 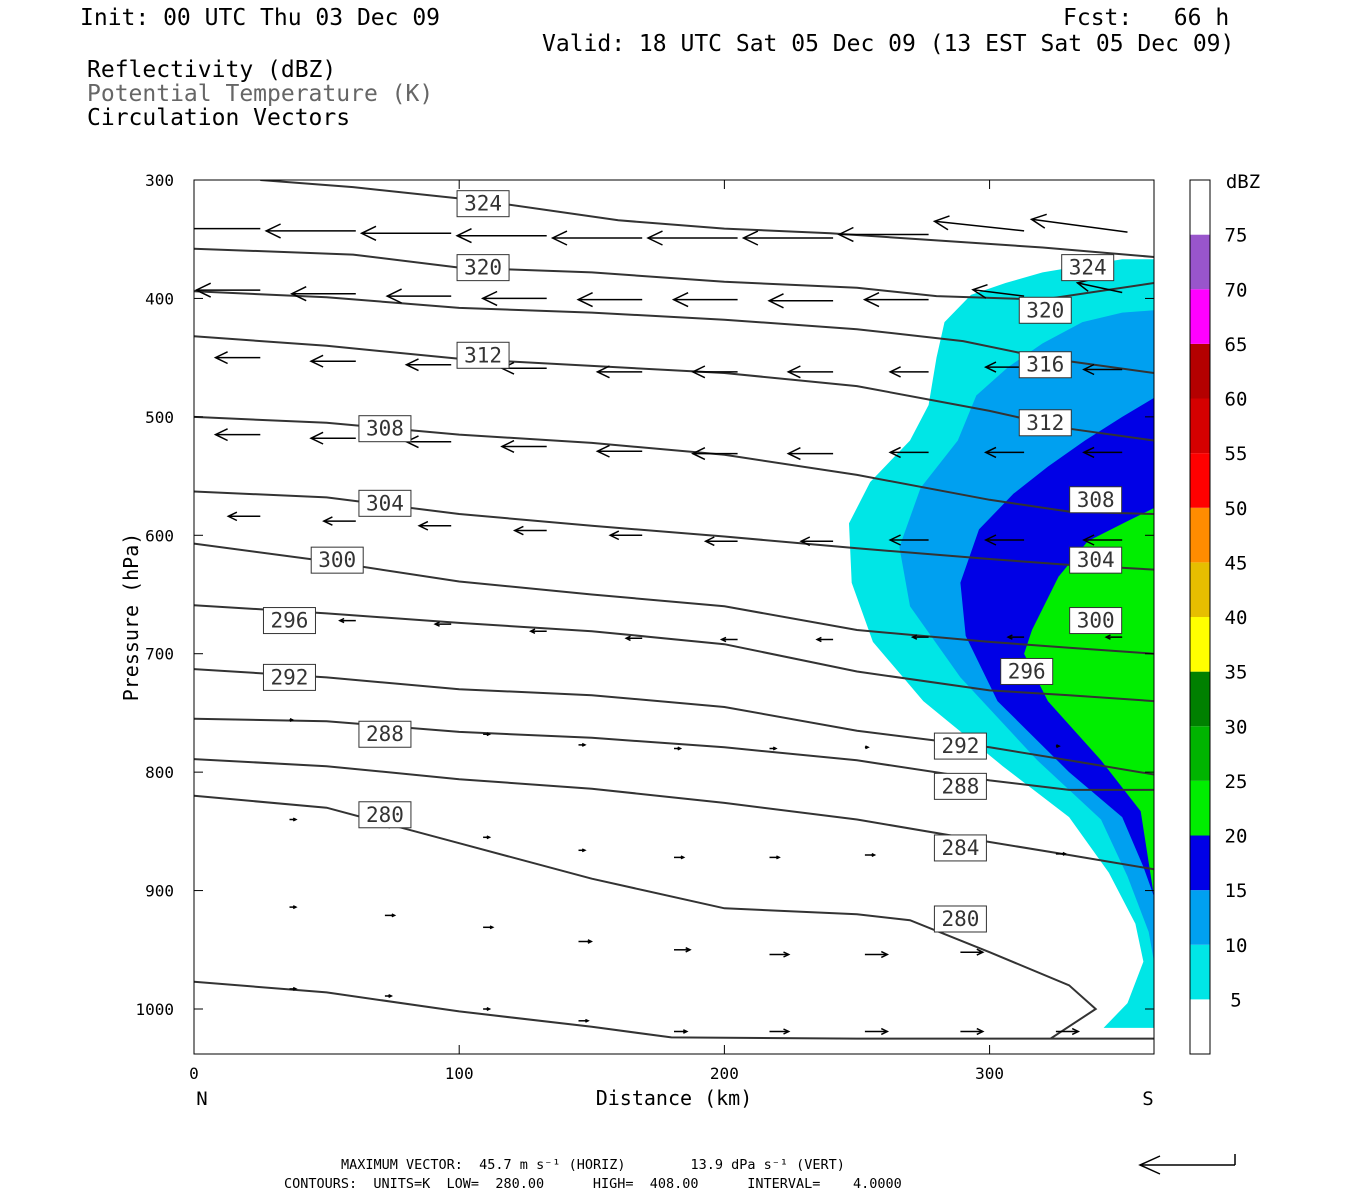 What do you see at coordinates (201, 1099) in the screenshot?
I see `x-end-label-north: N` at bounding box center [201, 1099].